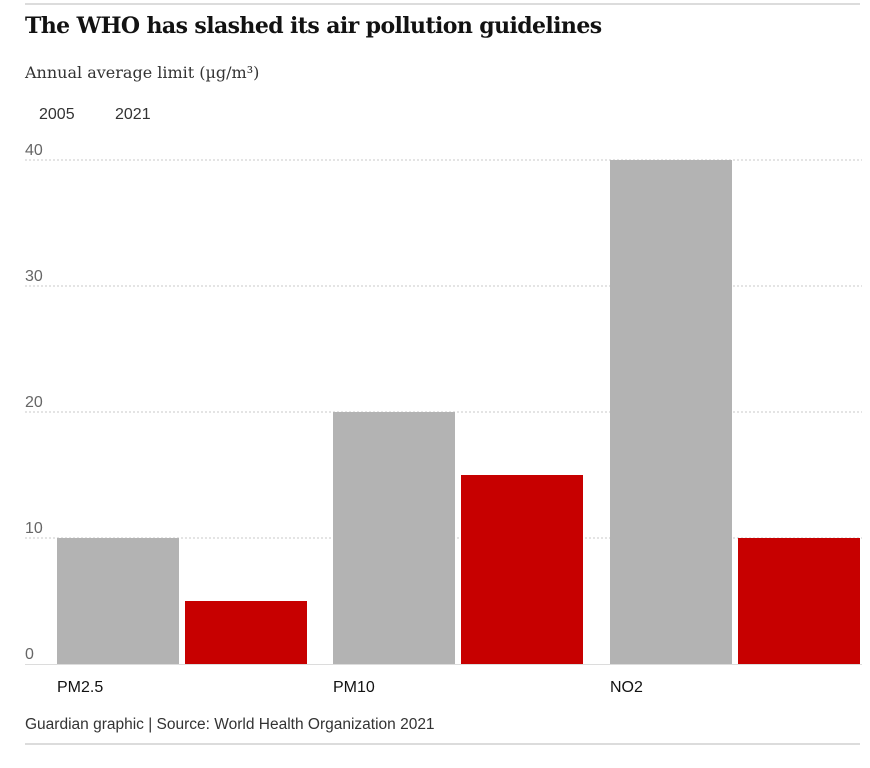  Describe the element at coordinates (57, 114) in the screenshot. I see `legend-item-2005: 2005` at that location.